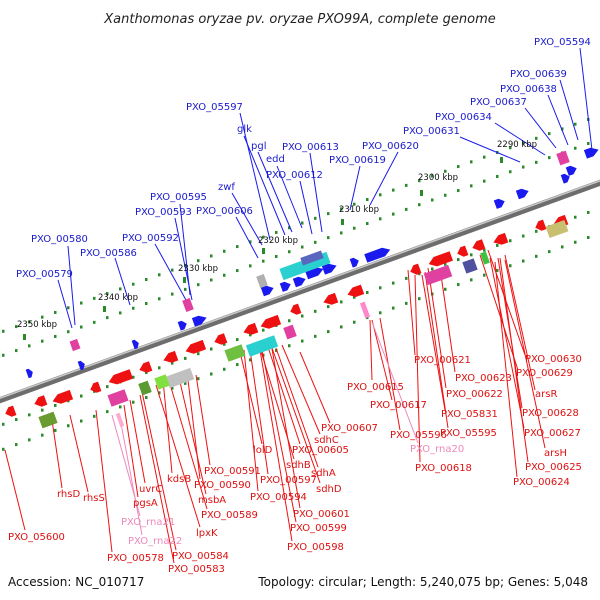 The height and width of the screenshot is (600, 600). Describe the element at coordinates (196, 569) in the screenshot. I see `gene-label: PXO_00583` at that location.